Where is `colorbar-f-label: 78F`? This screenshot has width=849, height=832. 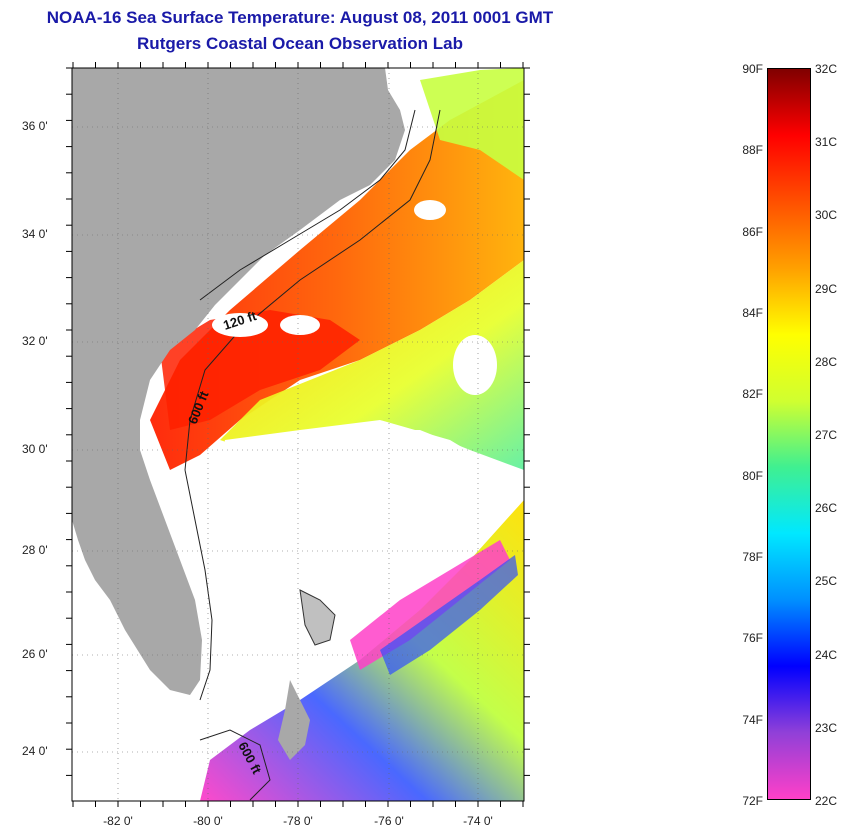
colorbar-f-label: 78F is located at coordinates (752, 557).